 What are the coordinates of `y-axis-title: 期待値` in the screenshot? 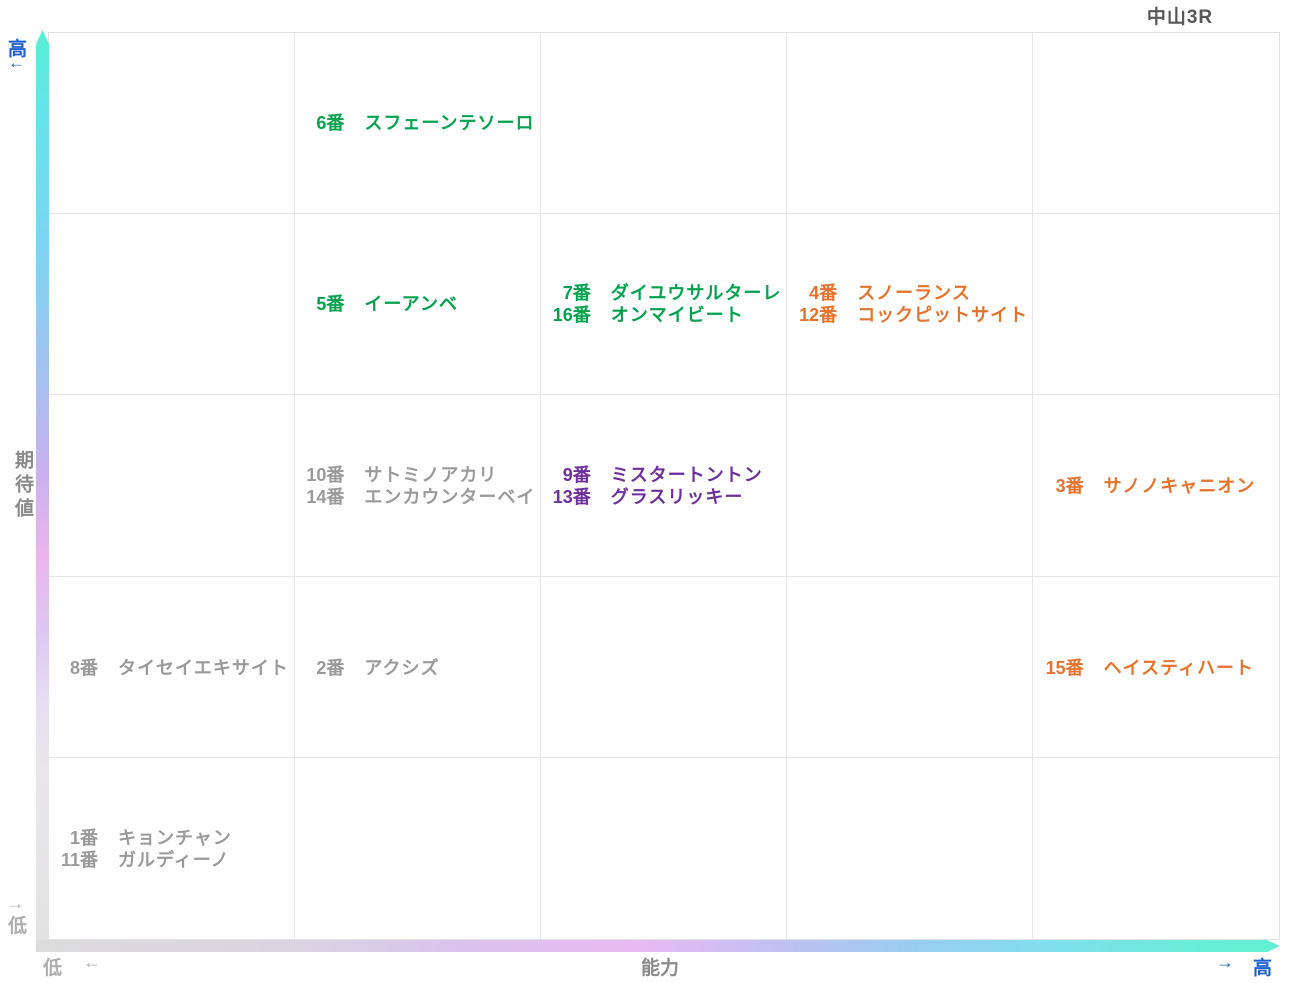 It's located at (22, 486).